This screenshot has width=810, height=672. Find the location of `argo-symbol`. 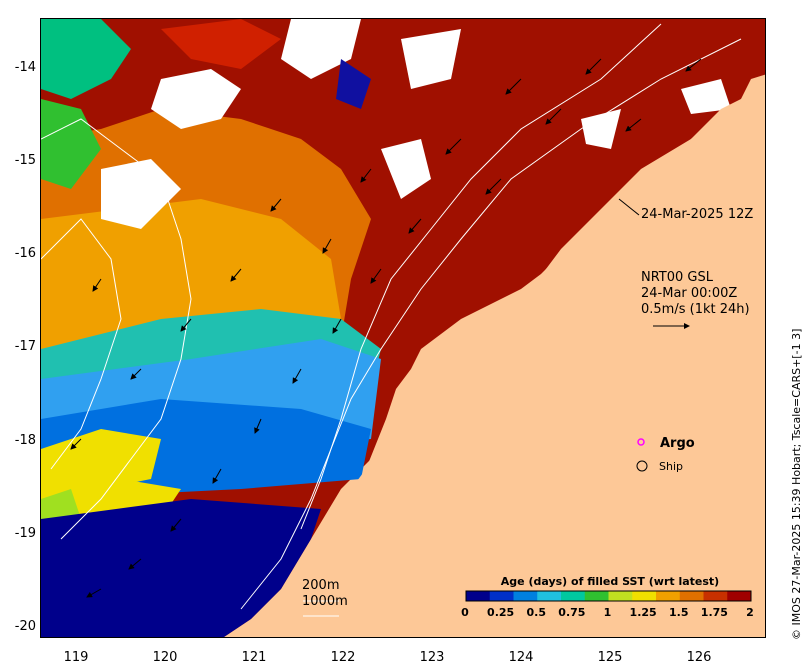

argo-symbol is located at coordinates (641, 442).